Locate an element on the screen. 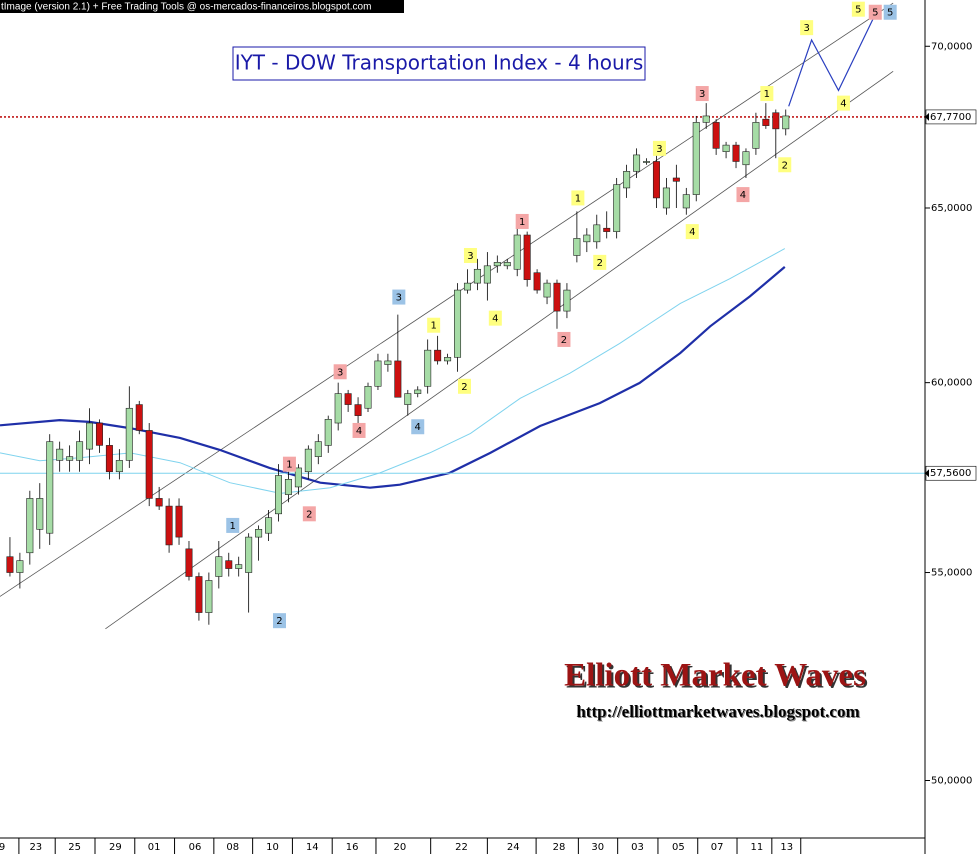  x-tick-label: 25 is located at coordinates (74, 847).